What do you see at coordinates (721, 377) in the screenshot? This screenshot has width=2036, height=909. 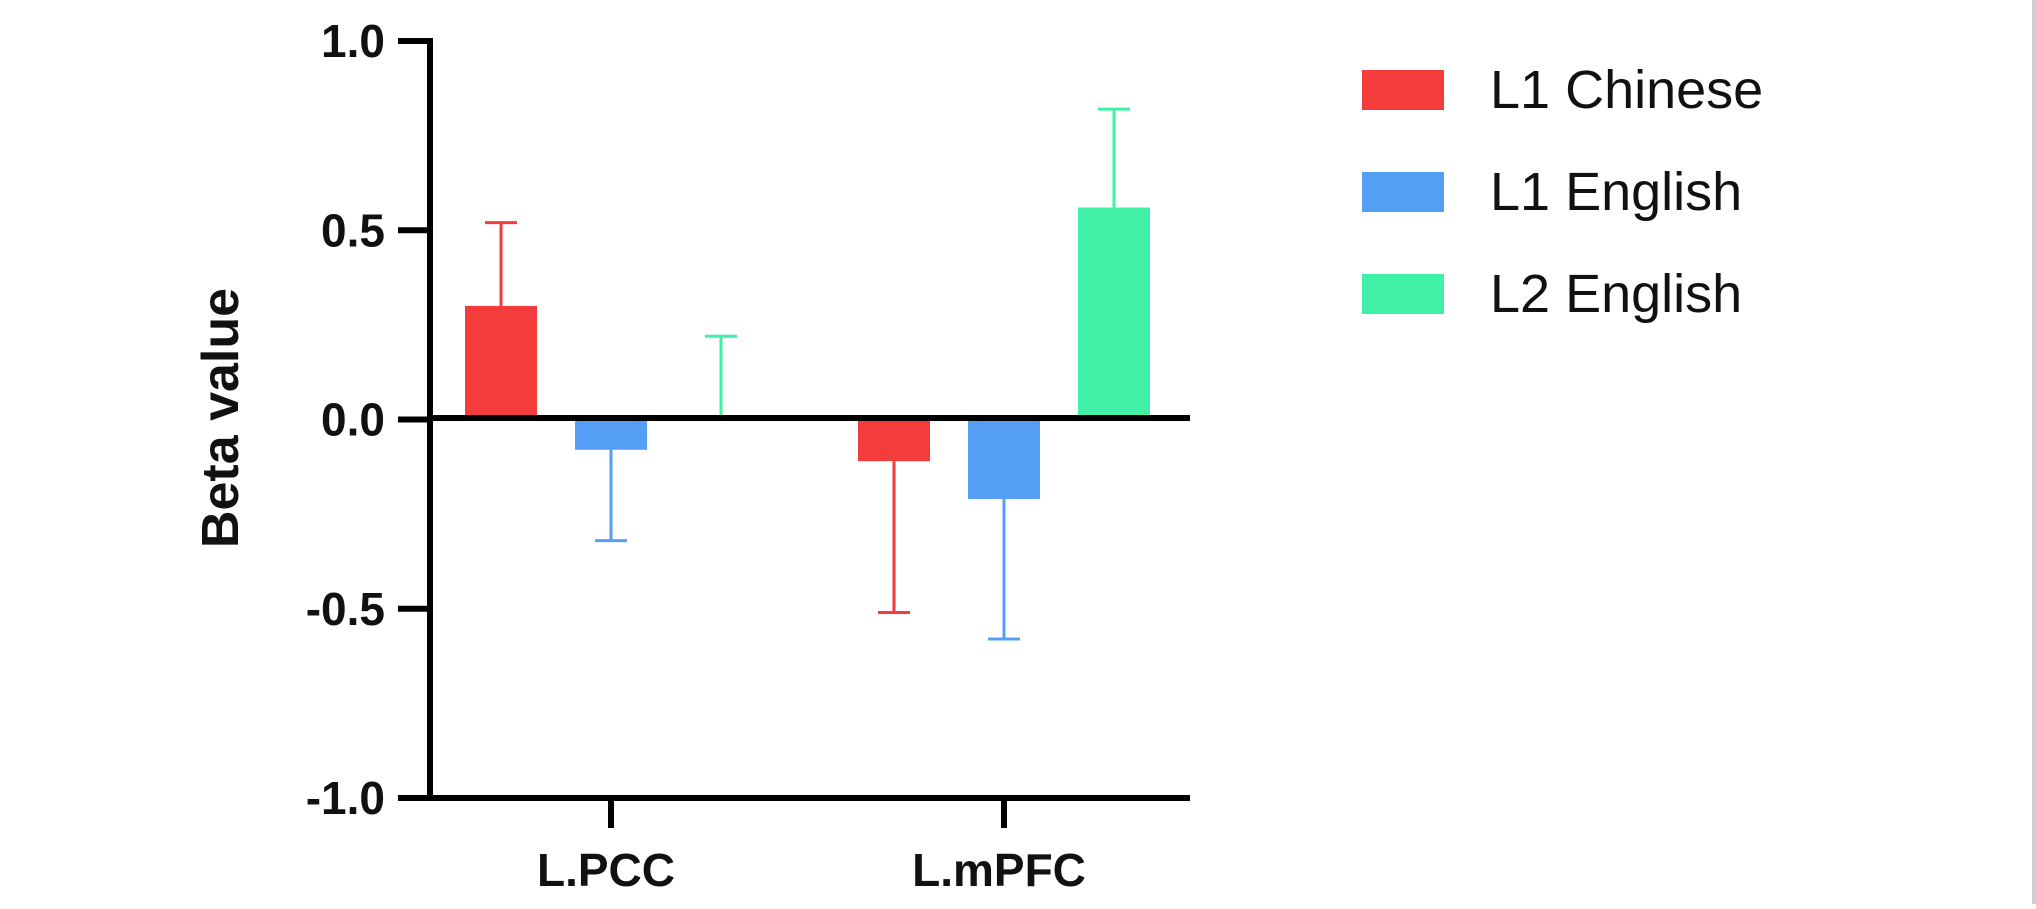 I see `error-bar-l-pcc-l2-english` at bounding box center [721, 377].